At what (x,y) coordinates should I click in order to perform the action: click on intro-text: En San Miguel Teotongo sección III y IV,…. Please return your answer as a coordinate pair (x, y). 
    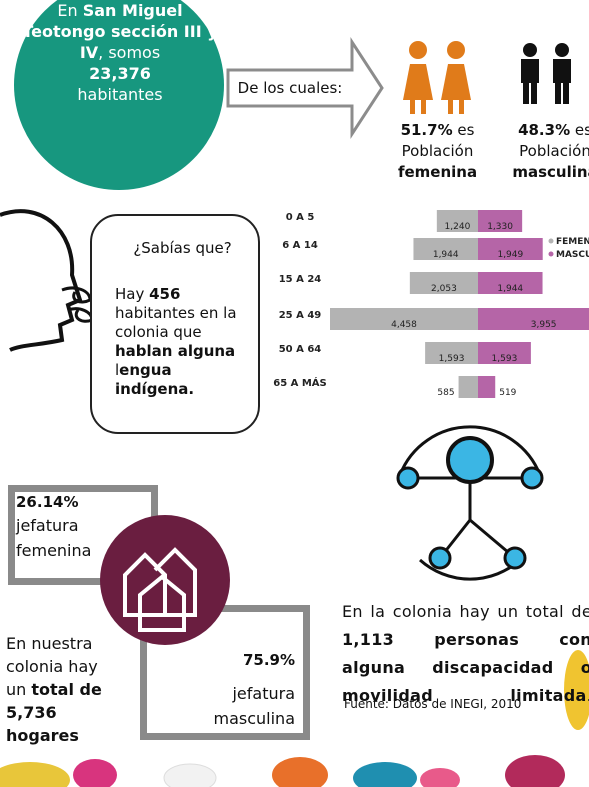
    Looking at the image, I should click on (120, 52).